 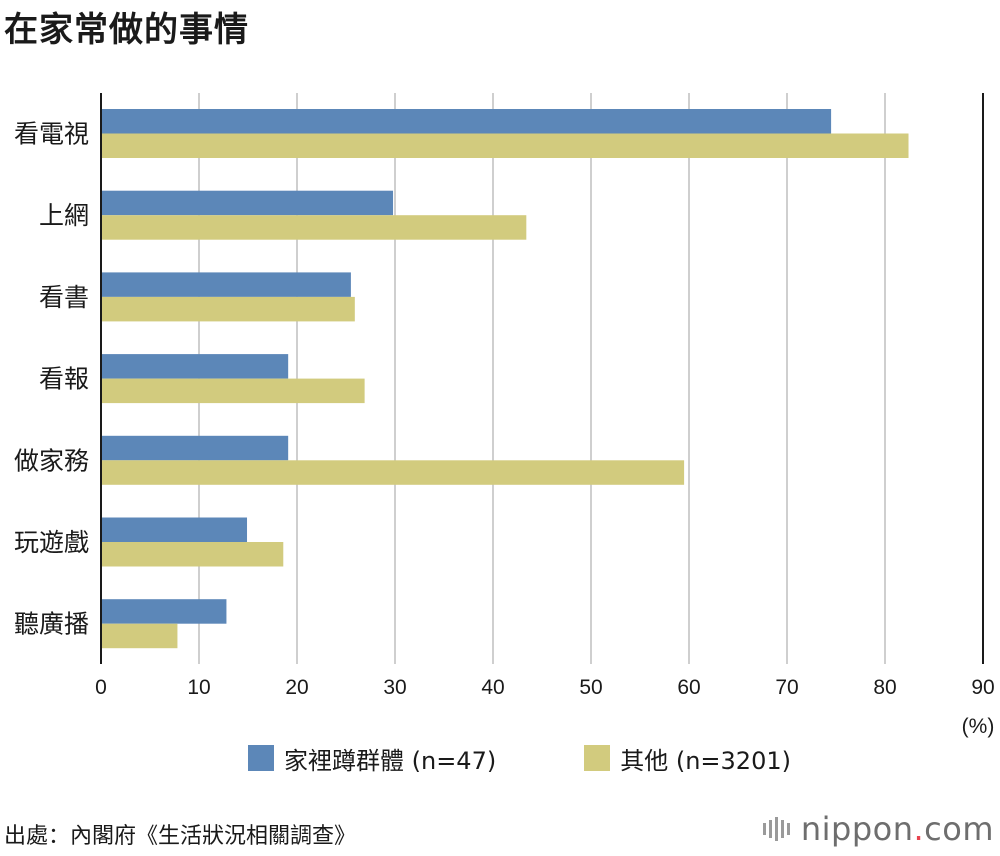 What do you see at coordinates (786, 687) in the screenshot?
I see `x-tick-label: 70` at bounding box center [786, 687].